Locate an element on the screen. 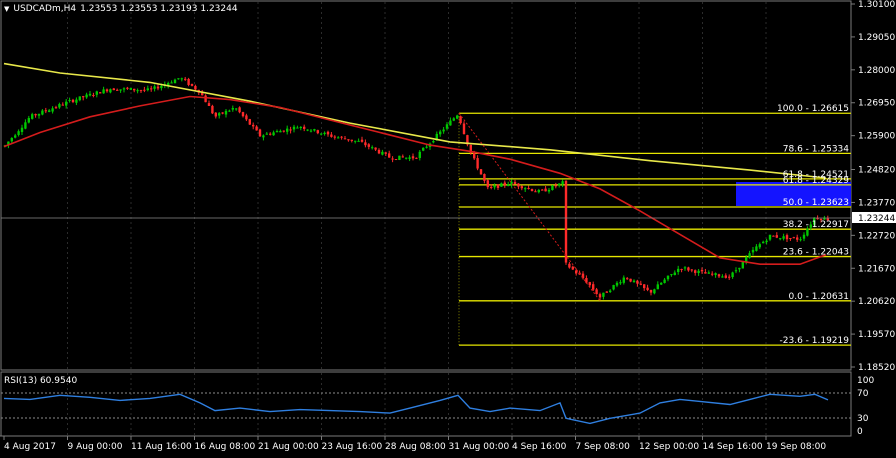 The height and width of the screenshot is (458, 896). supply-zone-rectangle is located at coordinates (793, 194).